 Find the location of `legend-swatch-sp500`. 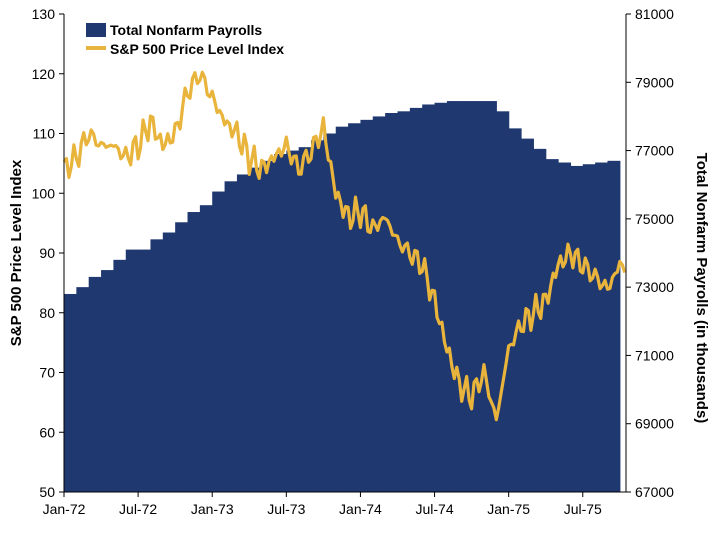

legend-swatch-sp500 is located at coordinates (96, 48).